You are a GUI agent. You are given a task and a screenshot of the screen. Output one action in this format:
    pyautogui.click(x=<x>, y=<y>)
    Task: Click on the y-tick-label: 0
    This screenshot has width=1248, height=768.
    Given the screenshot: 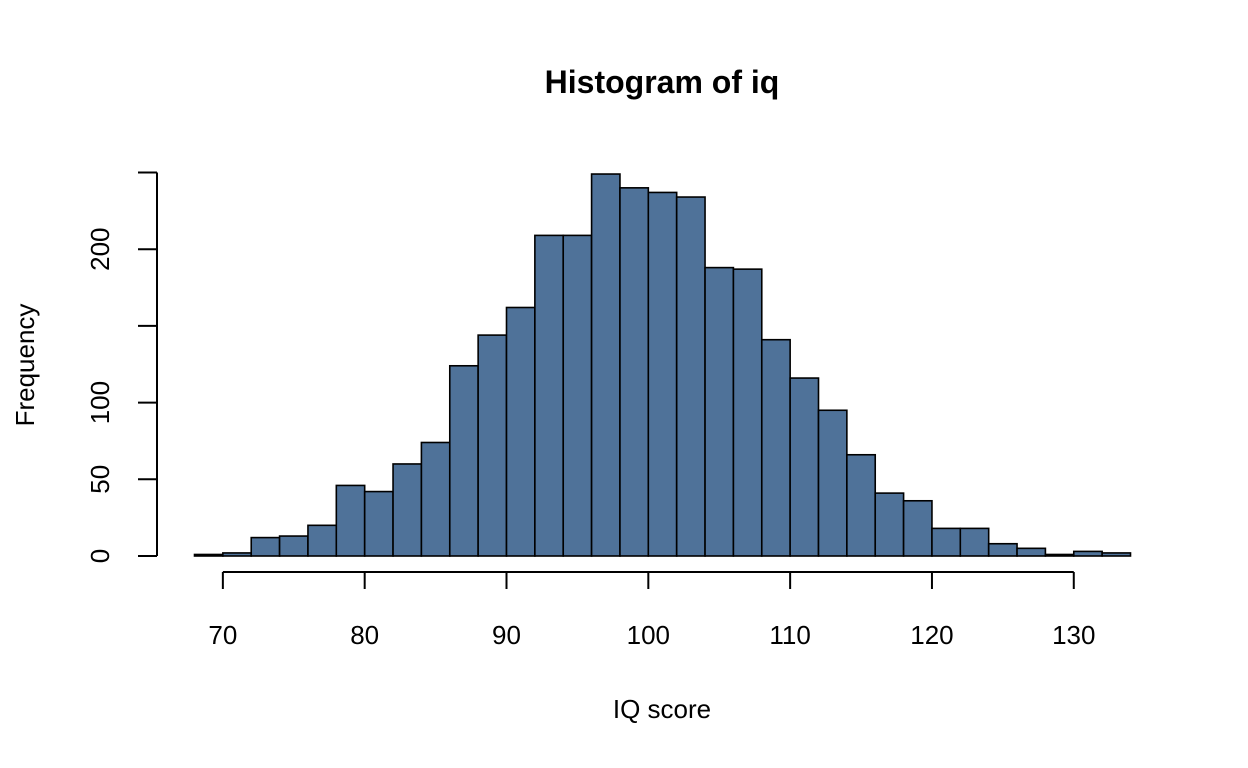 What is the action you would take?
    pyautogui.click(x=100, y=556)
    